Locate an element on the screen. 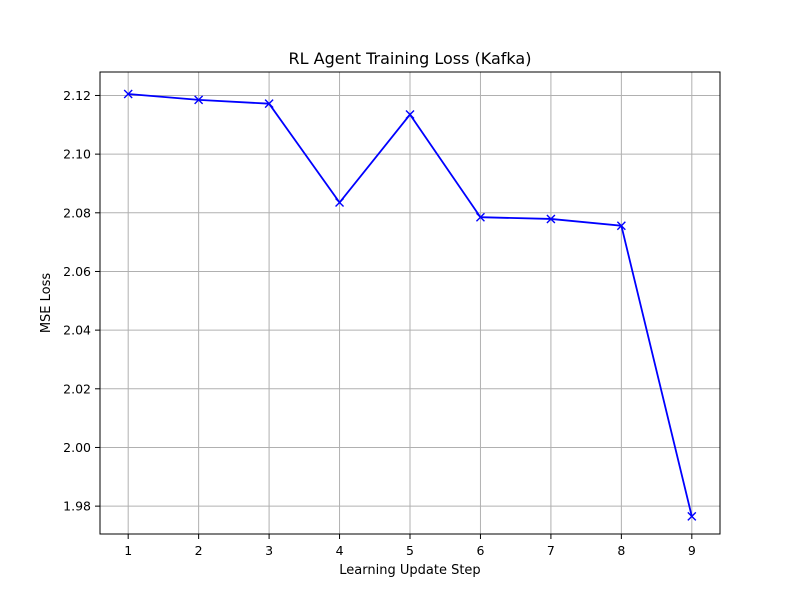 The image size is (800, 600). x-tick-label: 3 is located at coordinates (269, 550).